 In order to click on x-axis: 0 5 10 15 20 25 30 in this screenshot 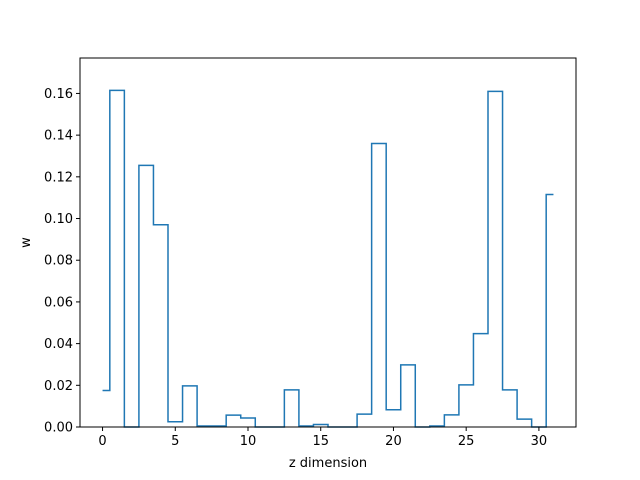, I will do `click(322, 438)`.